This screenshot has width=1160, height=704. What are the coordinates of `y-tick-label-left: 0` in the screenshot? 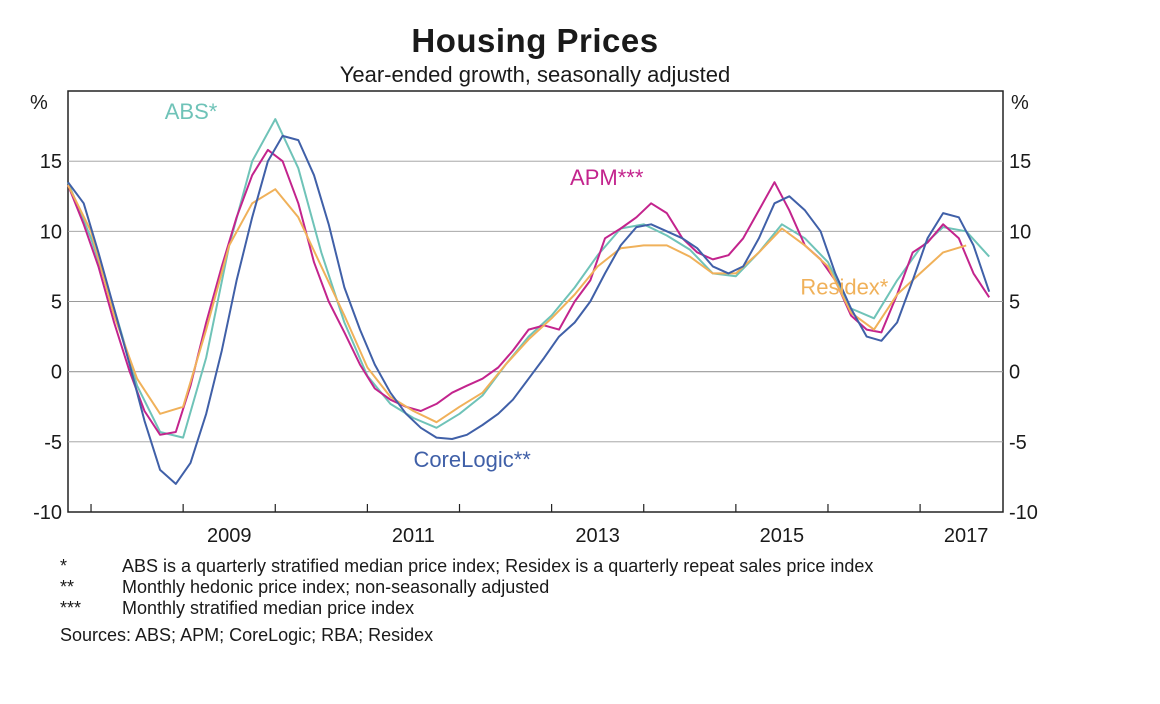 It's located at (56, 373).